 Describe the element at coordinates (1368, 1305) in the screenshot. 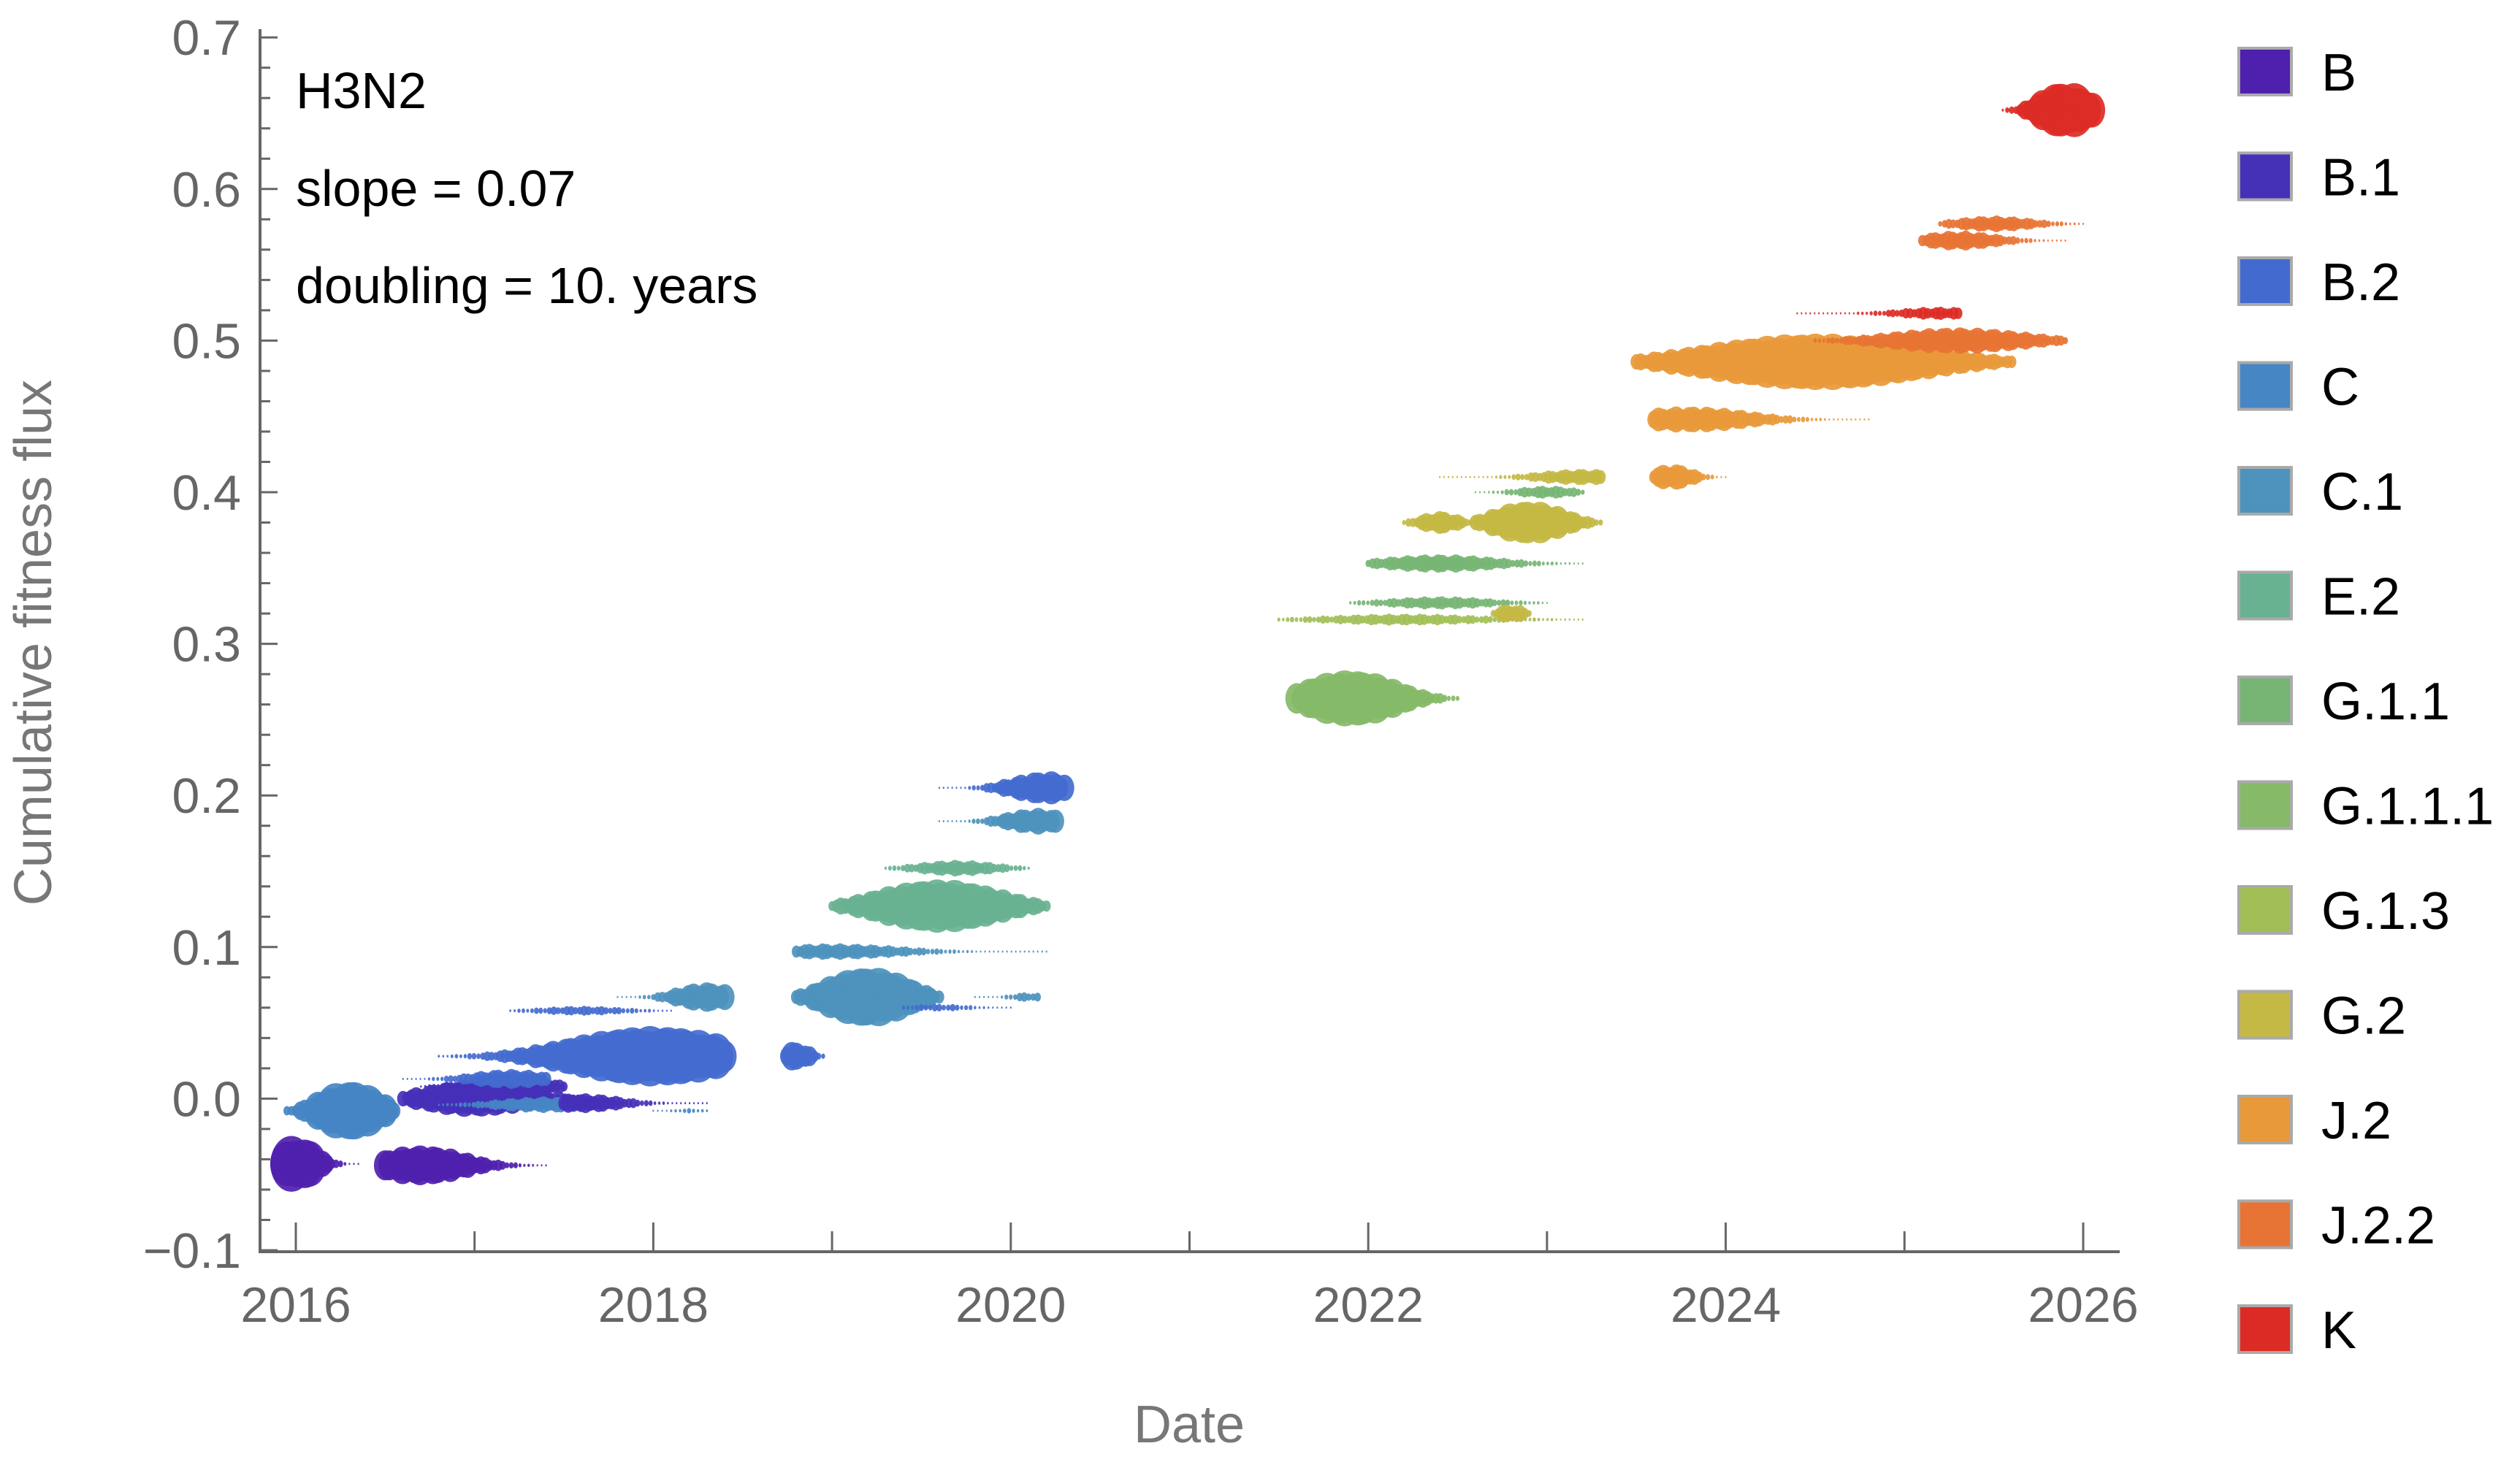

I see `x-tick-label: 2022` at that location.